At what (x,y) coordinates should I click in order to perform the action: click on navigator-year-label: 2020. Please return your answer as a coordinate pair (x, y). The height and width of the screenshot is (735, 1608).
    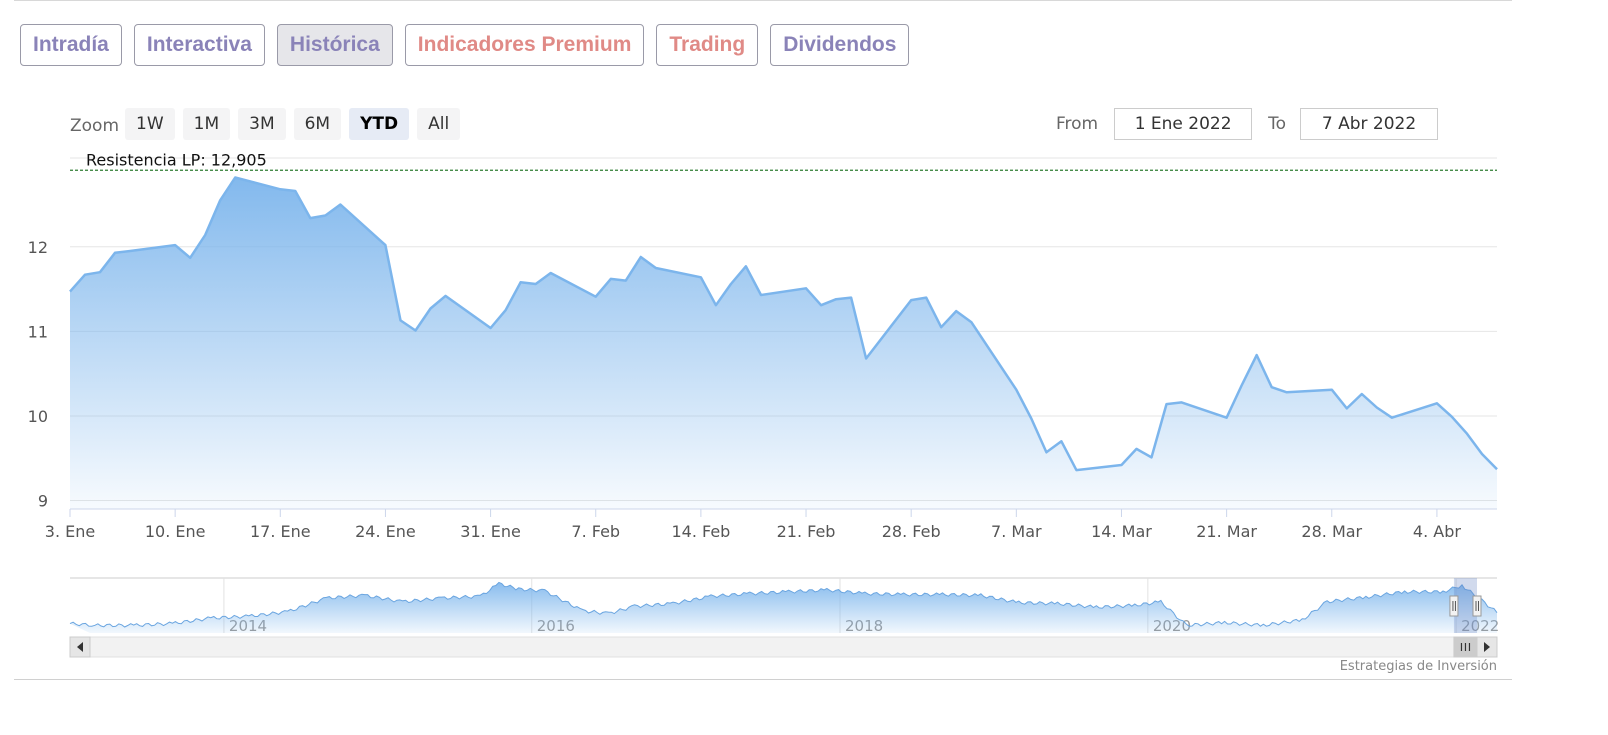
    Looking at the image, I should click on (1172, 626).